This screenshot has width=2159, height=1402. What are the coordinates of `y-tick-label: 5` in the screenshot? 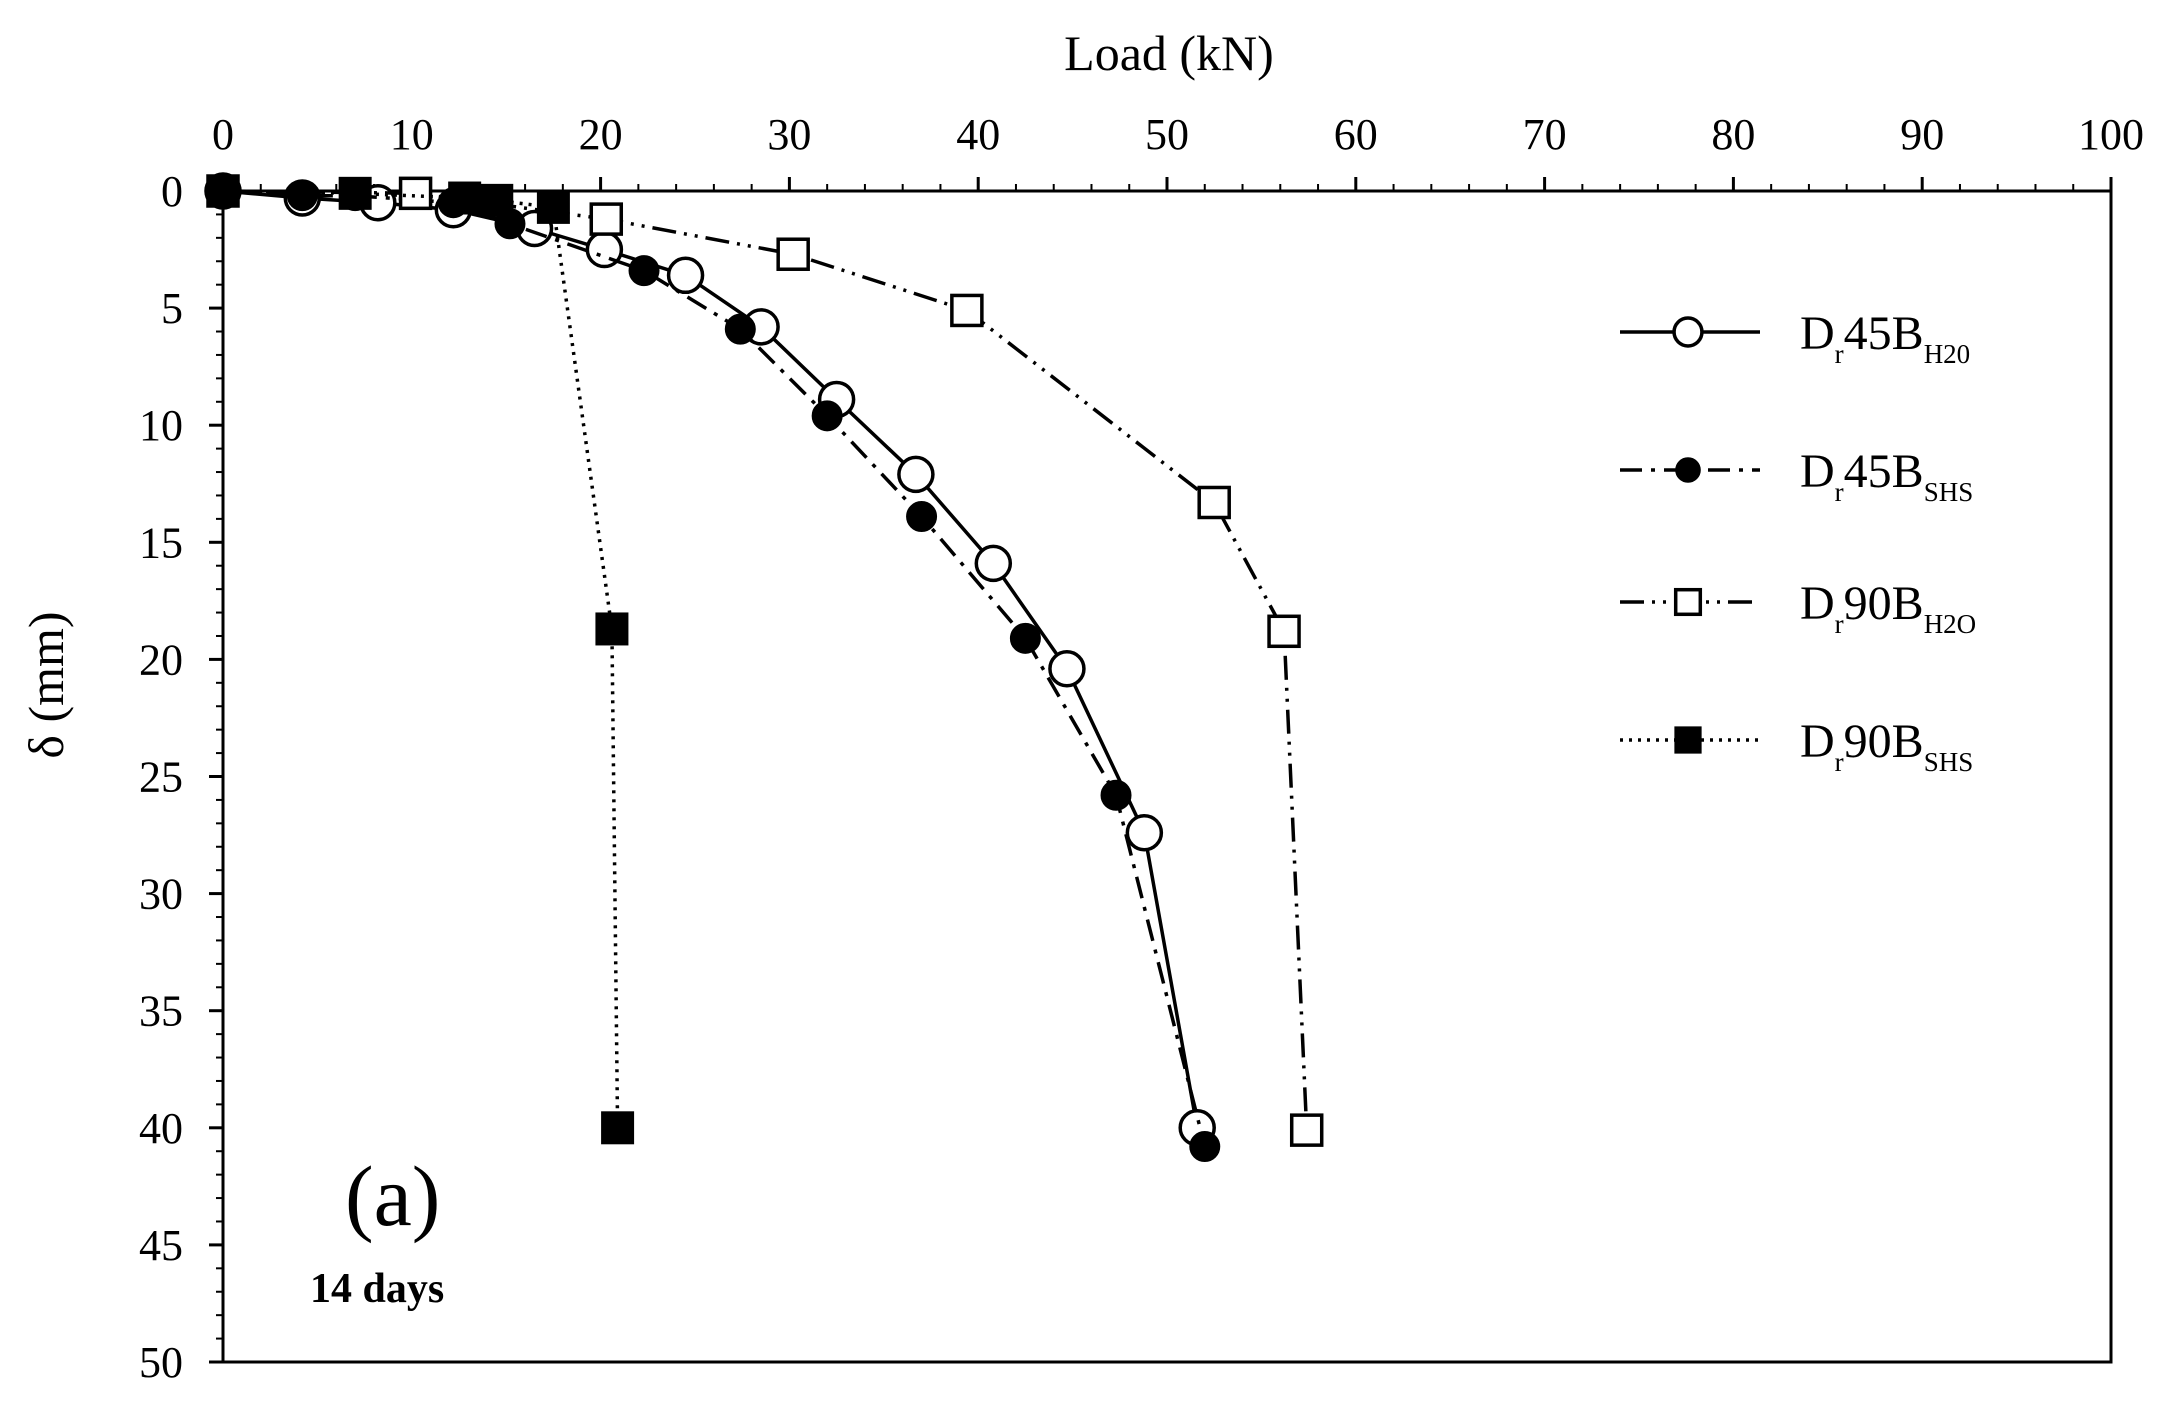 It's located at (172, 308).